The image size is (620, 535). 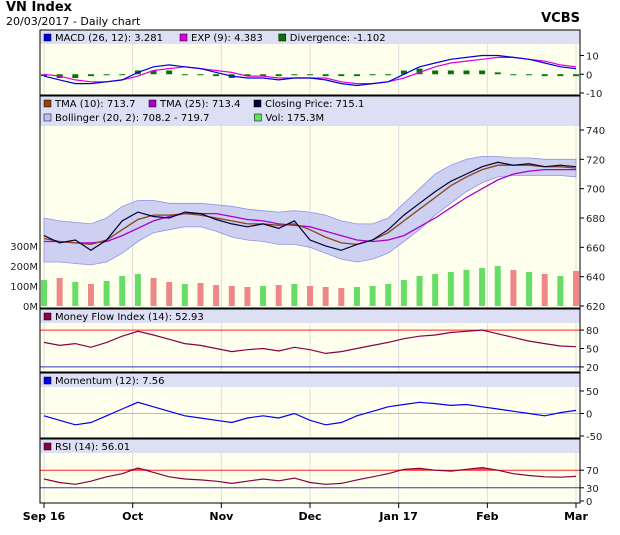 What do you see at coordinates (132, 118) in the screenshot?
I see `price-legend-item: Bollinger (20, 2): 708.2 - 719.7` at bounding box center [132, 118].